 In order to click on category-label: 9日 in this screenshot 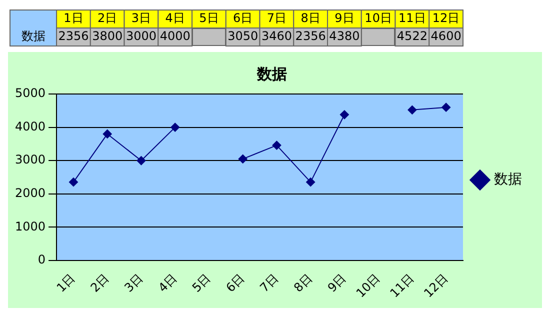, I will do `click(344, 18)`.